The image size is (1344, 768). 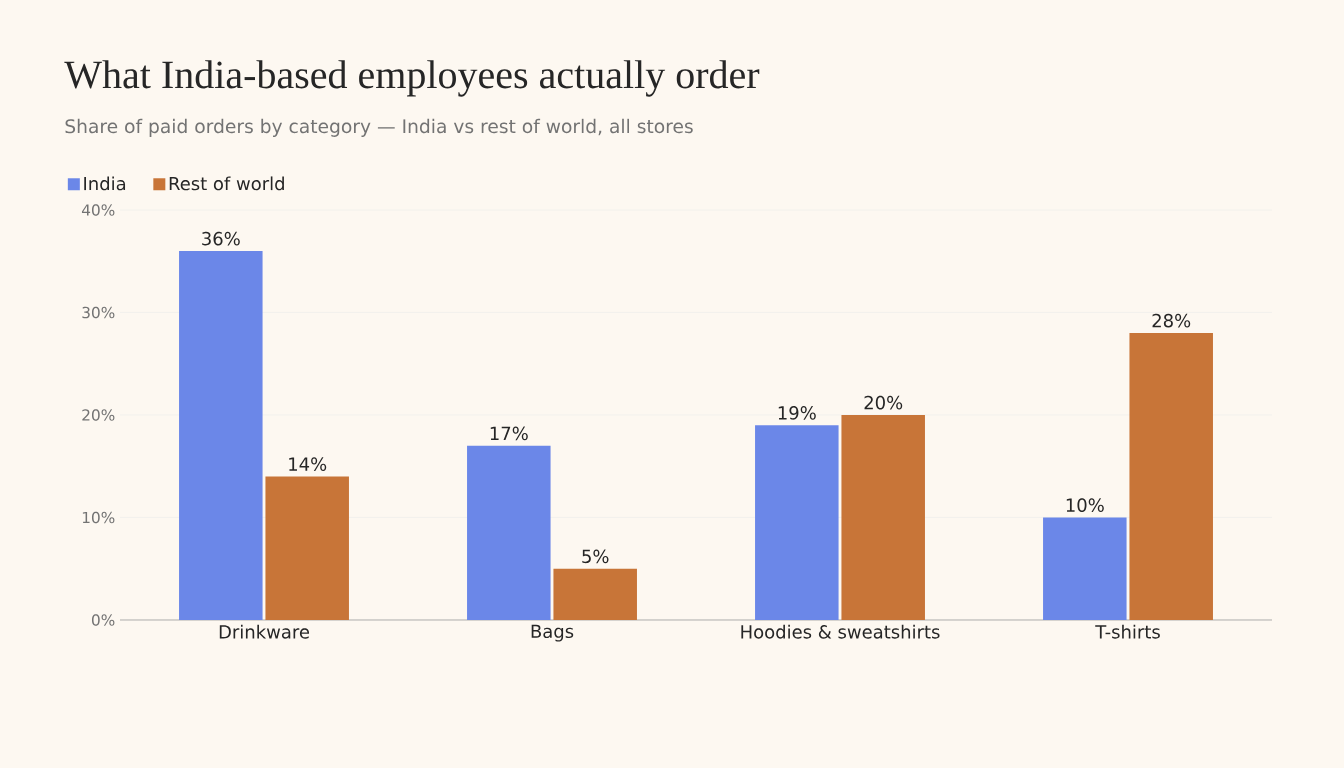 What do you see at coordinates (308, 464) in the screenshot?
I see `data-label: 14%` at bounding box center [308, 464].